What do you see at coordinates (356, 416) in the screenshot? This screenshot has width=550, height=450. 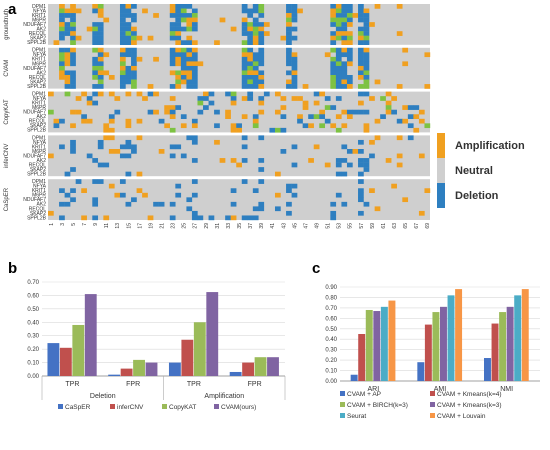 I see `legend-label: Seurat` at bounding box center [356, 416].